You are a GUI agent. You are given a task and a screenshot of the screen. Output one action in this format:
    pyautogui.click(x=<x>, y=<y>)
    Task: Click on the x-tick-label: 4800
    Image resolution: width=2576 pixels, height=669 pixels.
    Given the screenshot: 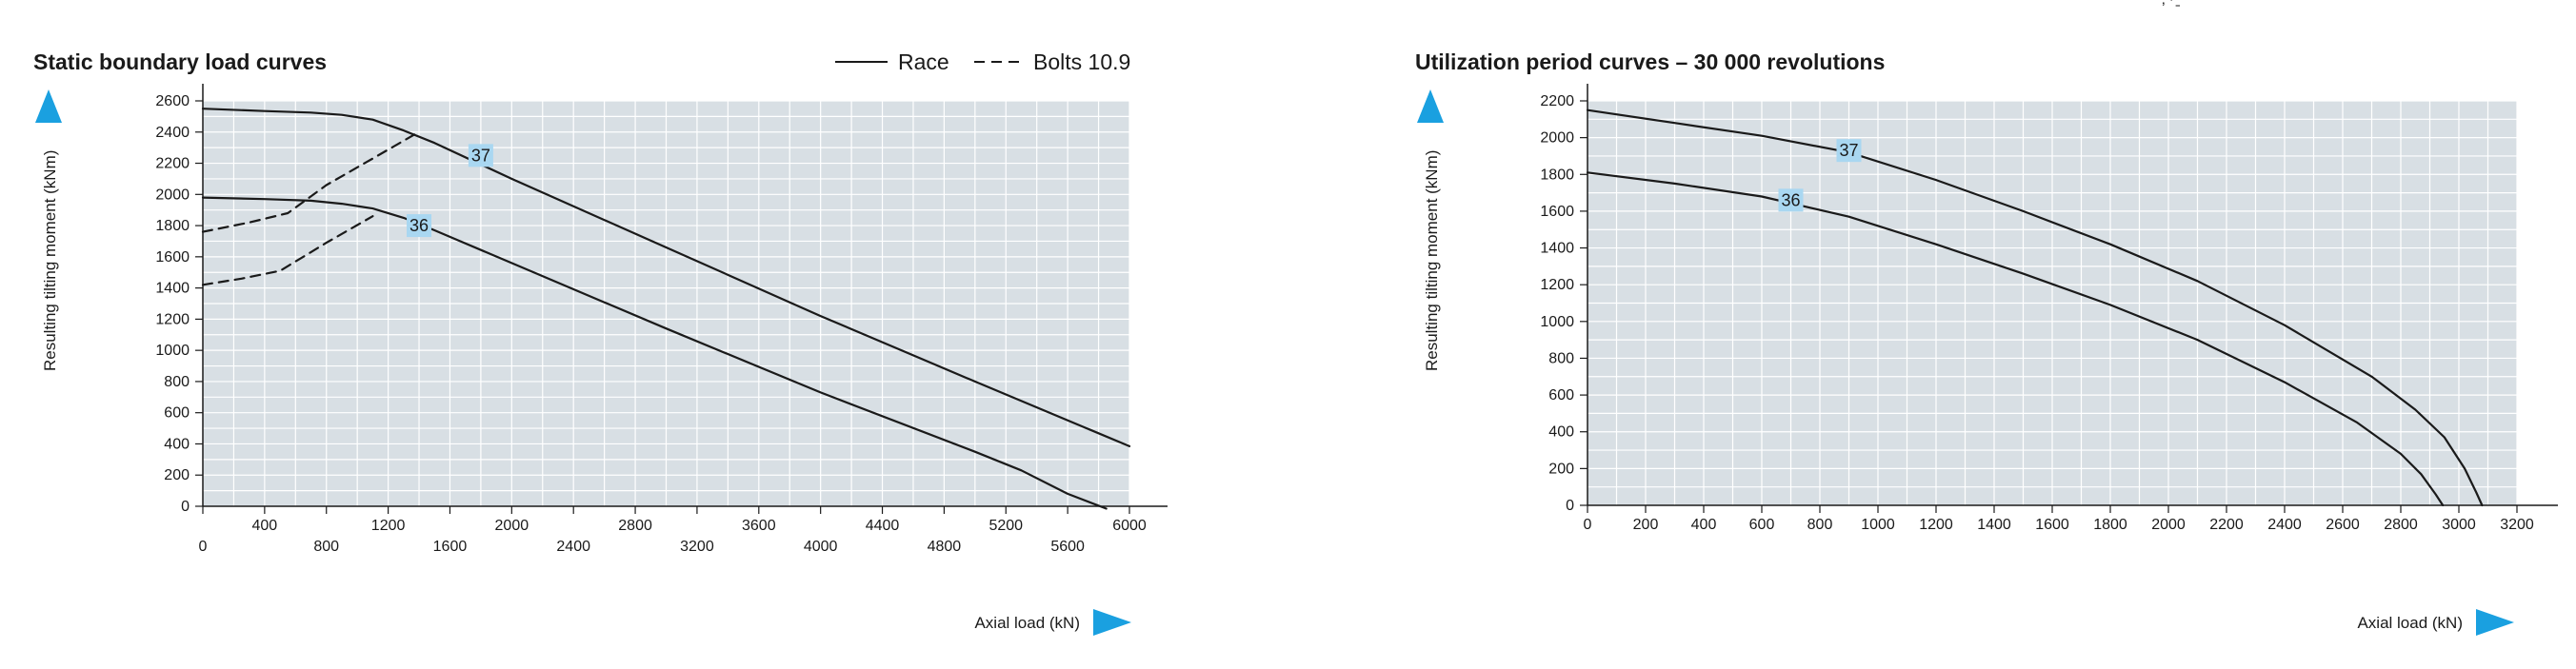 What is the action you would take?
    pyautogui.click(x=945, y=547)
    